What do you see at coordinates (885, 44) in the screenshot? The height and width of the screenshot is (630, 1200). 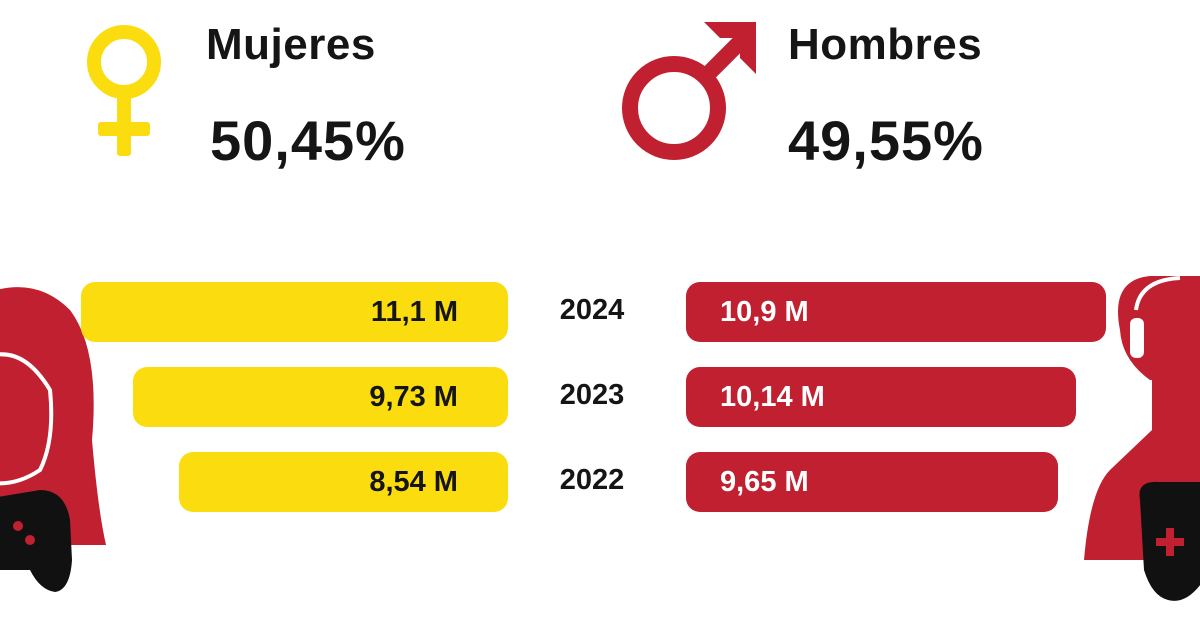 I see `male-label: Hombres` at bounding box center [885, 44].